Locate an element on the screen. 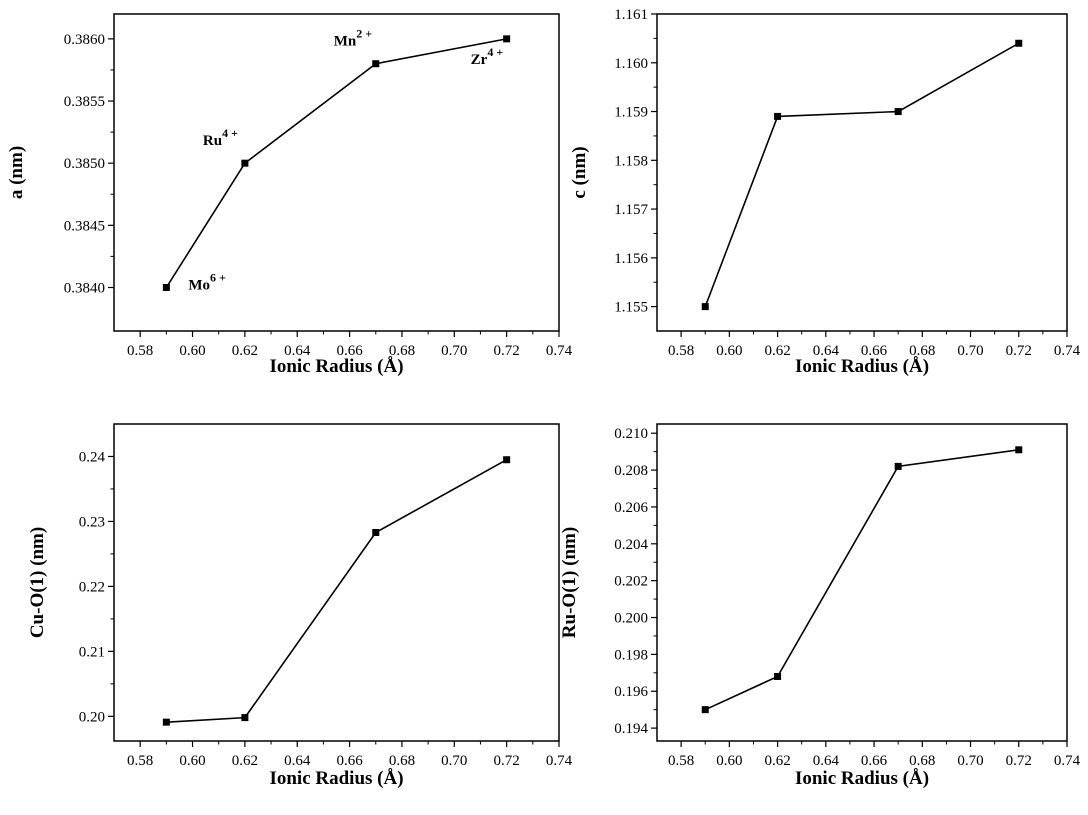 This screenshot has width=1088, height=815. y-tick-label: 0.194 is located at coordinates (631, 729).